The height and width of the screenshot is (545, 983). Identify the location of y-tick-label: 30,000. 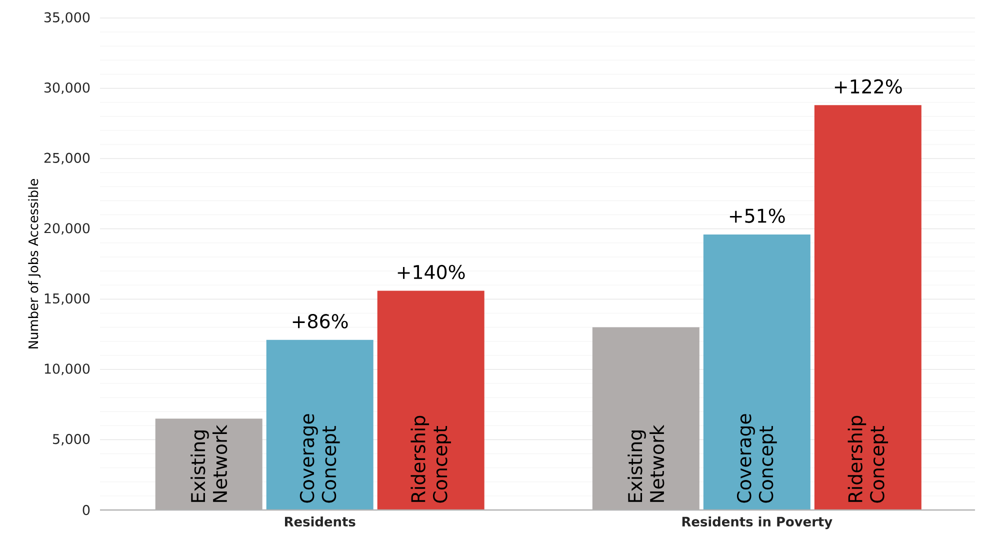
(67, 88).